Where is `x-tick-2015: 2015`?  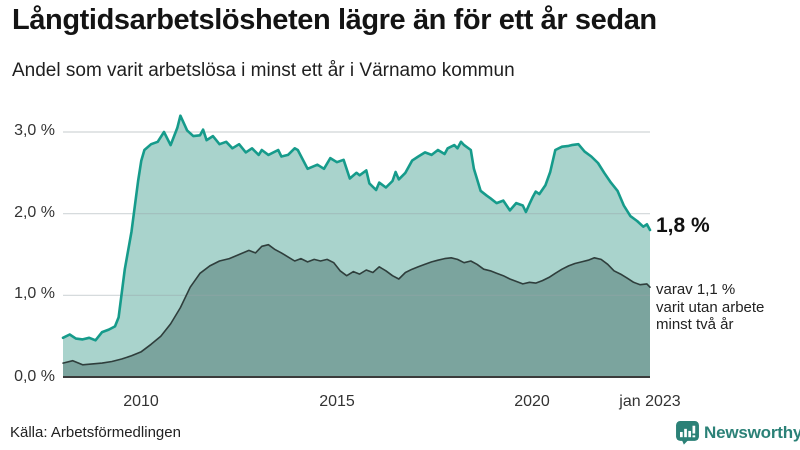 x-tick-2015: 2015 is located at coordinates (337, 401).